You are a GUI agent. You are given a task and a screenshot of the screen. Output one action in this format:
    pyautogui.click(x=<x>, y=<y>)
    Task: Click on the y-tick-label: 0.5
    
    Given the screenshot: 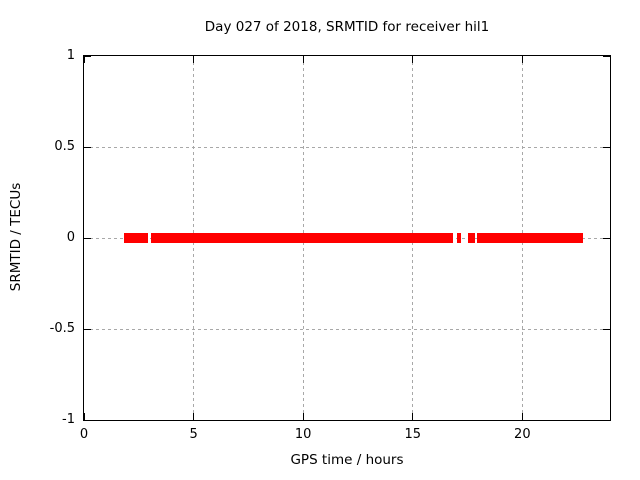 What is the action you would take?
    pyautogui.click(x=64, y=146)
    